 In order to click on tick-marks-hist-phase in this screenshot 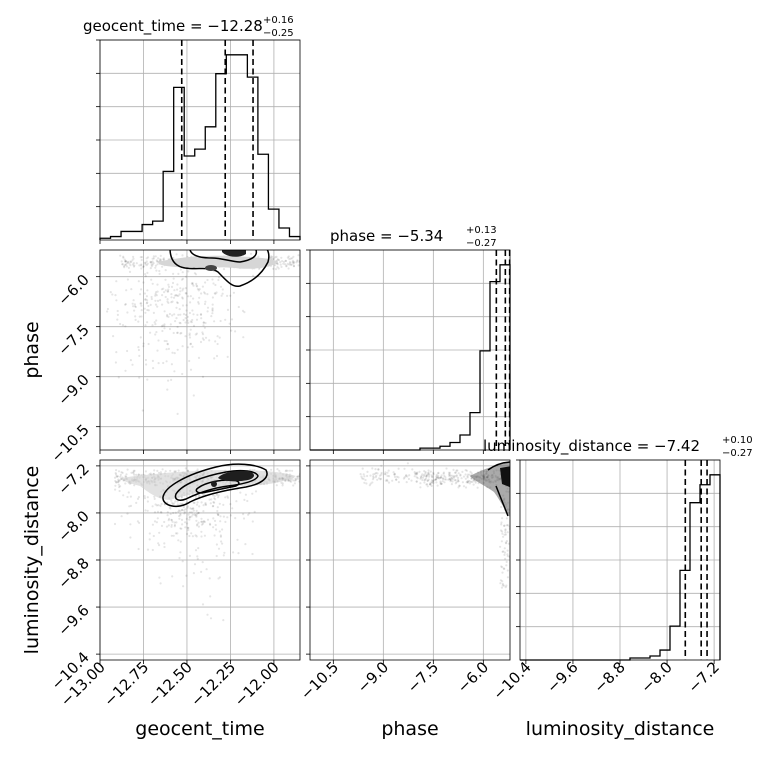, I will do `click(395, 351)`.